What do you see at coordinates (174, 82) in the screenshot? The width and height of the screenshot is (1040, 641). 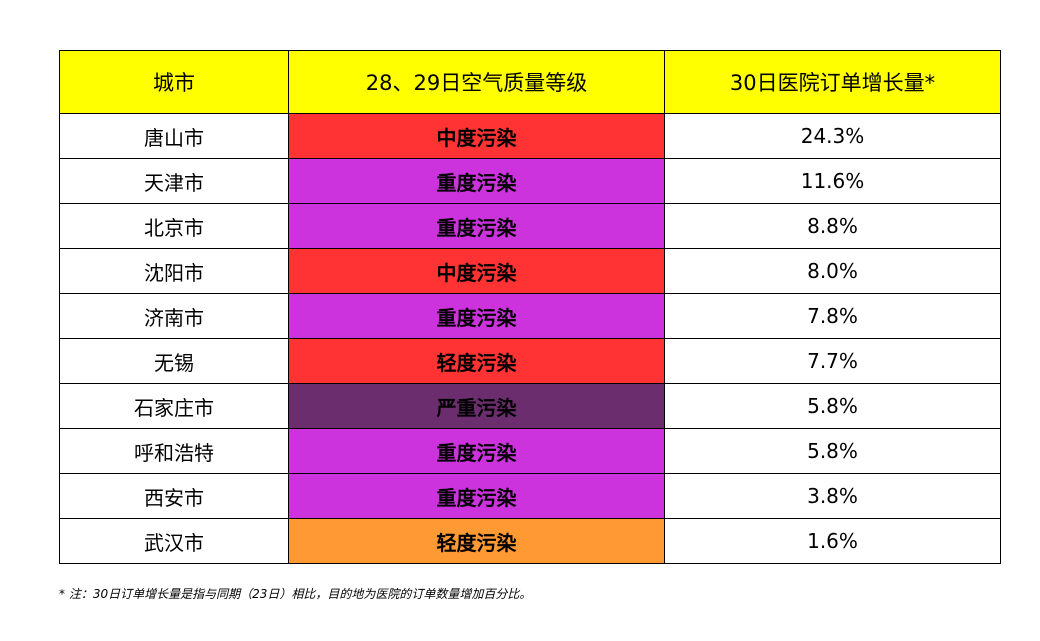 I see `header-city: 城市` at bounding box center [174, 82].